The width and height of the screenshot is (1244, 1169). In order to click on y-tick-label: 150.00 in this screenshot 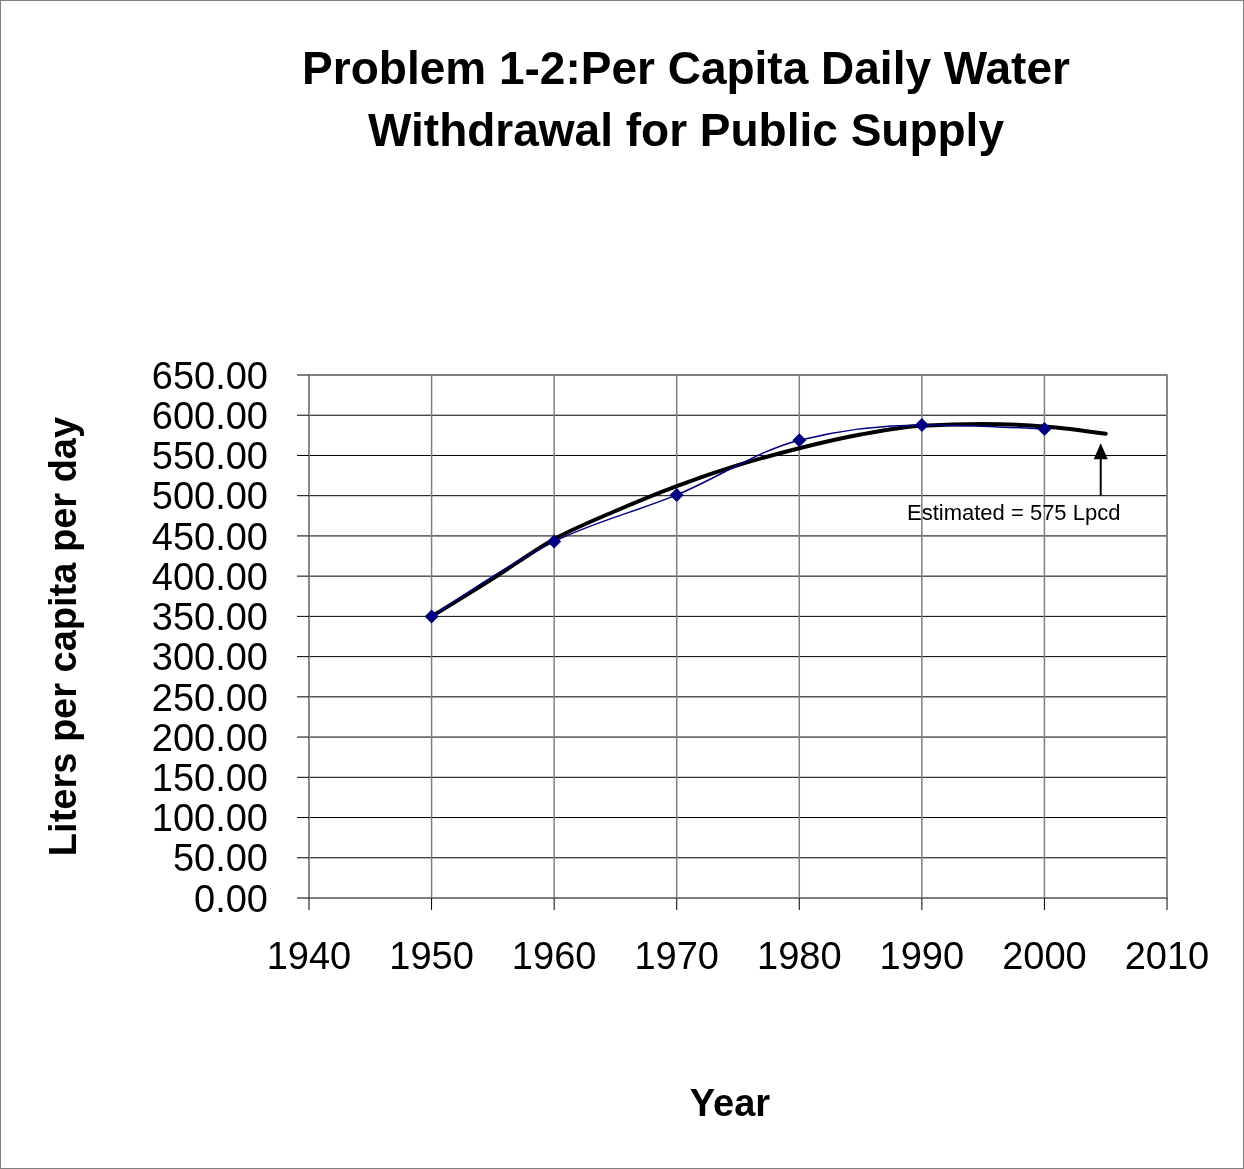, I will do `click(209, 777)`.